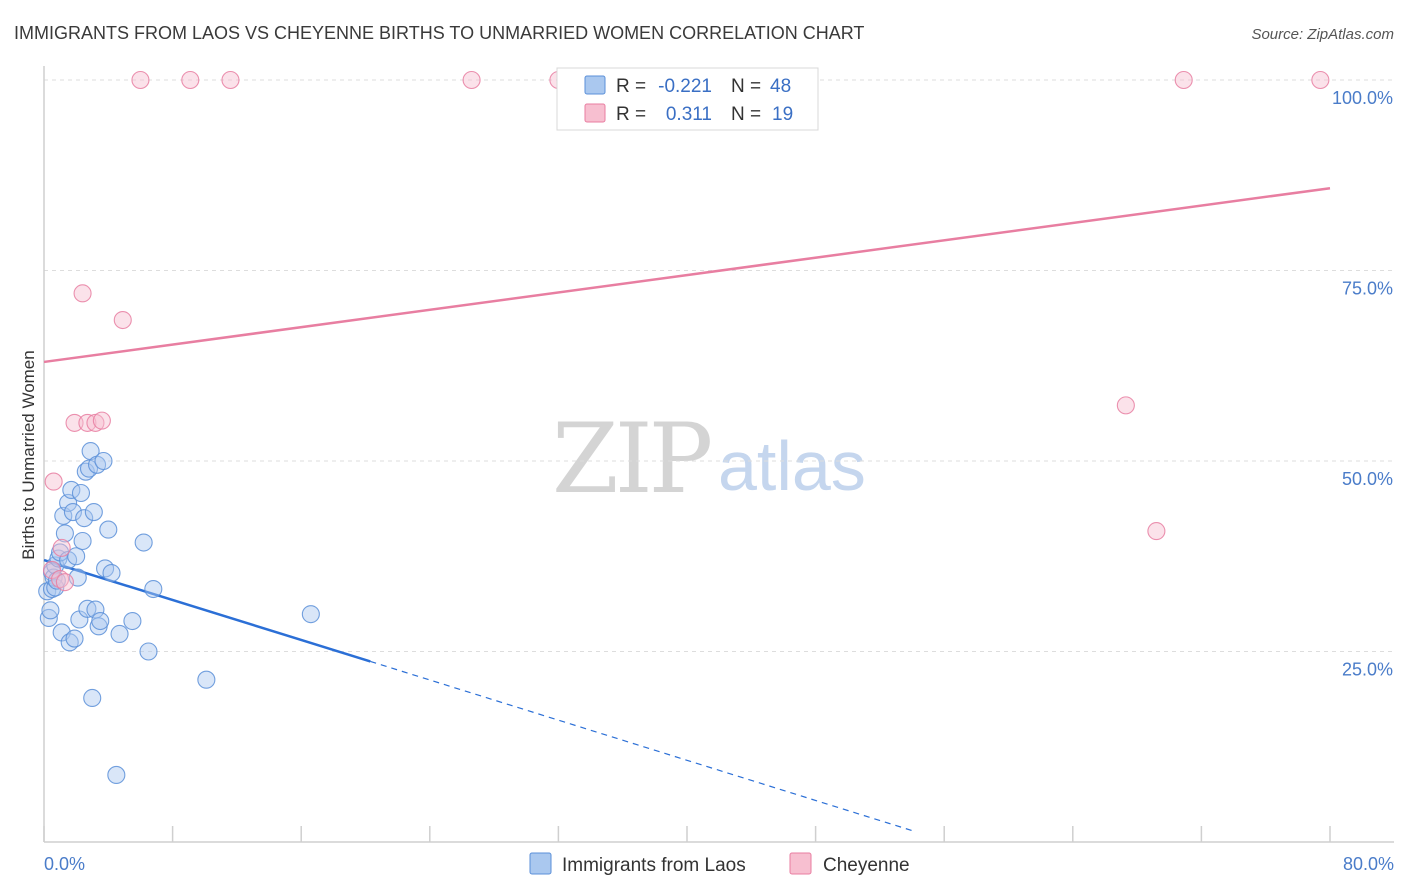 The height and width of the screenshot is (892, 1406). What do you see at coordinates (595, 85) in the screenshot?
I see `stats-swatch-laos` at bounding box center [595, 85].